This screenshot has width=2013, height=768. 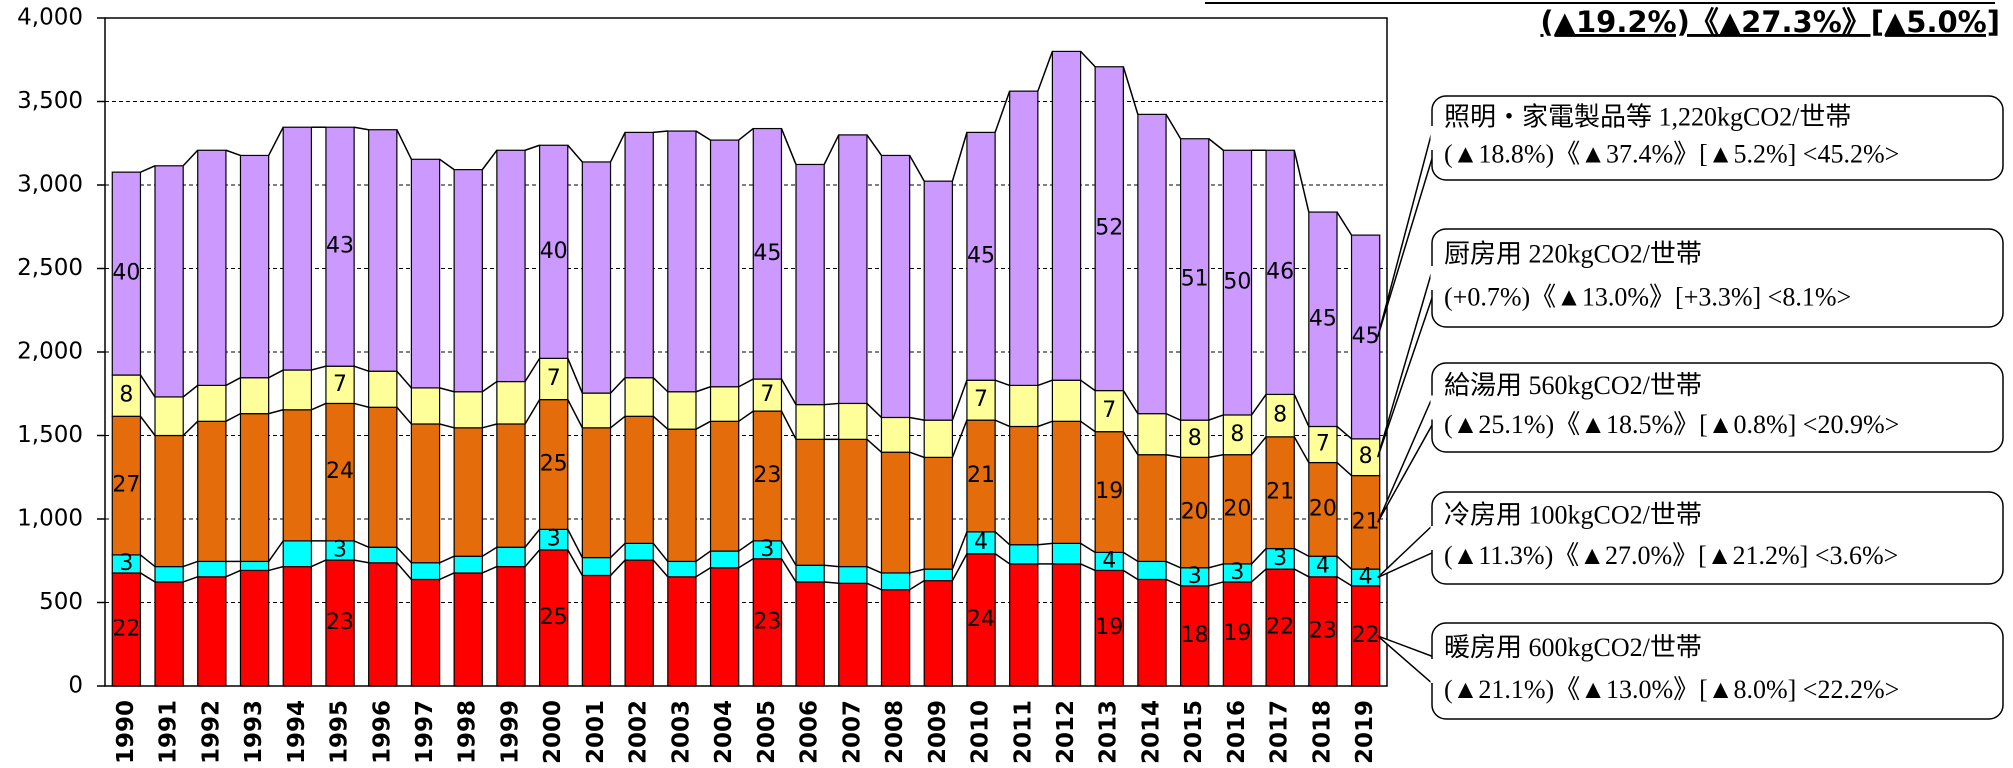 I want to click on share-label: 46, so click(x=1280, y=271).